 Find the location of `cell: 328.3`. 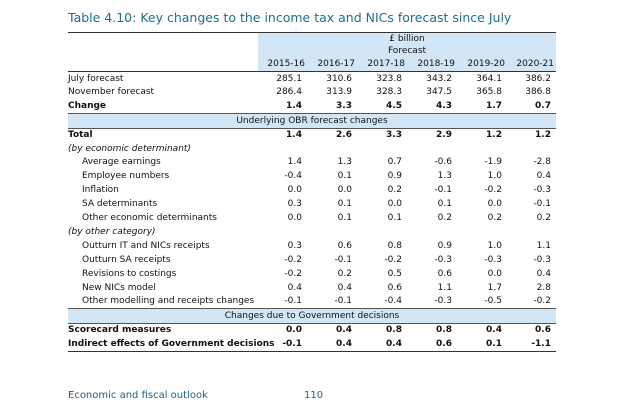

cell: 328.3 is located at coordinates (389, 92).